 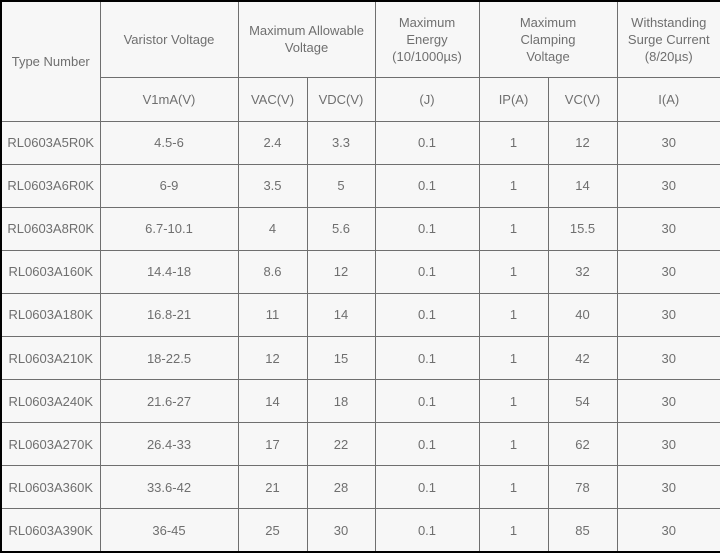 I want to click on table-cell: 36-45, so click(x=169, y=530).